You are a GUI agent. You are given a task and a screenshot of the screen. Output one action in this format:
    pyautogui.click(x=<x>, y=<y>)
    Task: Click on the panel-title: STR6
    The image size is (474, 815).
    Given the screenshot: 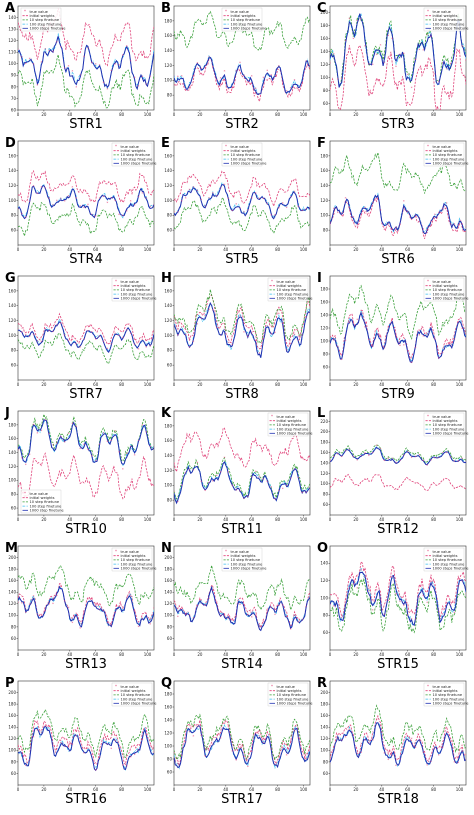 What is the action you would take?
    pyautogui.click(x=398, y=259)
    